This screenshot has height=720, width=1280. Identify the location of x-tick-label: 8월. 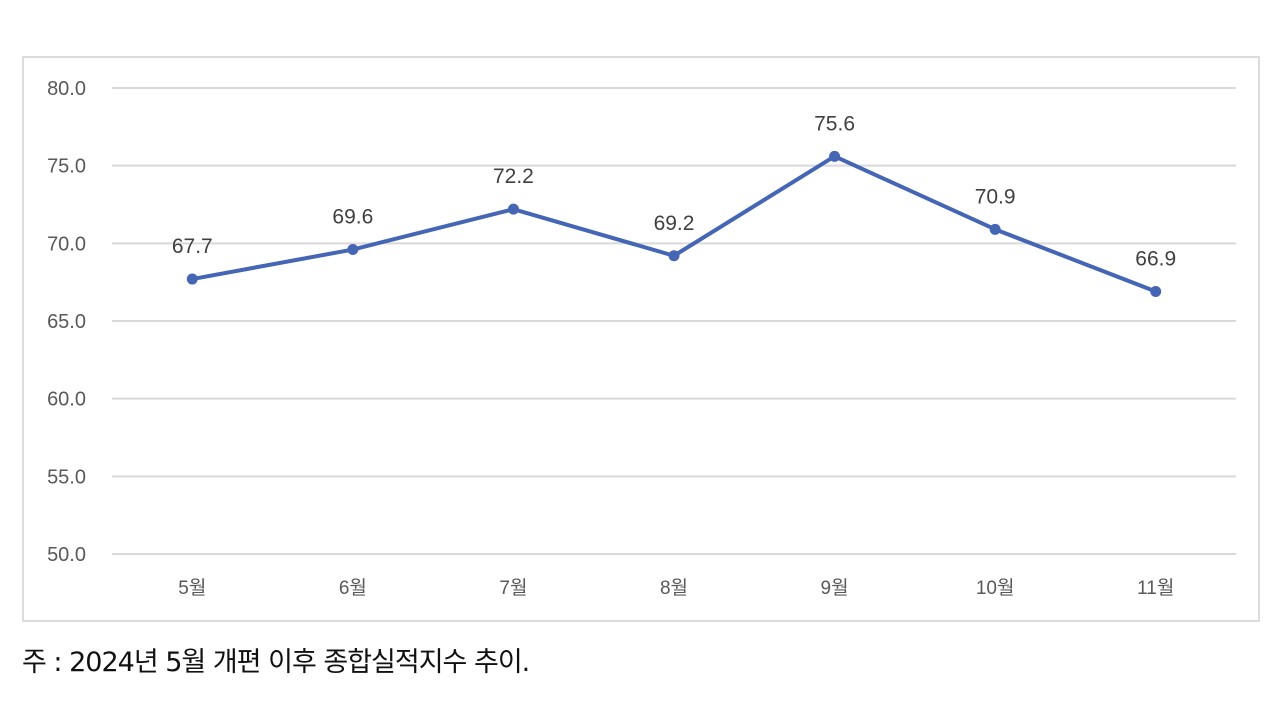
(674, 588).